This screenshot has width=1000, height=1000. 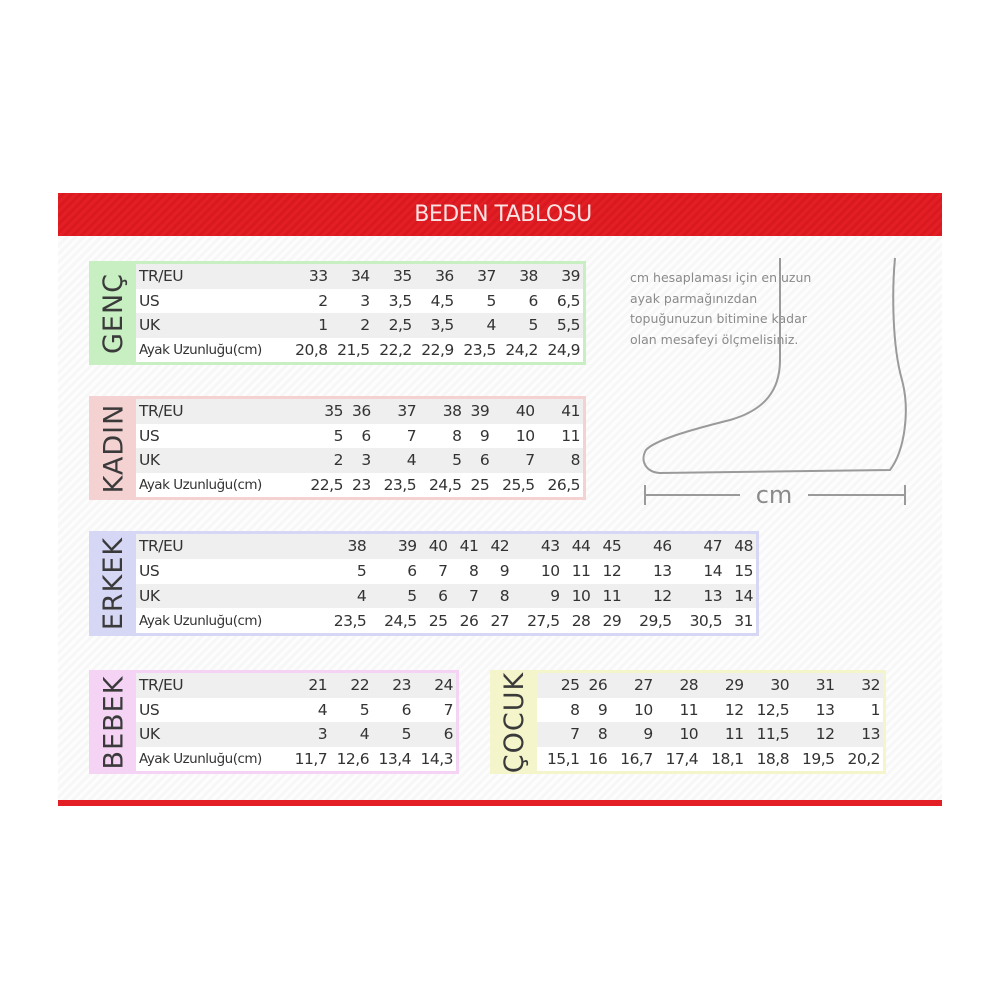 I want to click on section-label-text: ÇOCUK, so click(x=515, y=722).